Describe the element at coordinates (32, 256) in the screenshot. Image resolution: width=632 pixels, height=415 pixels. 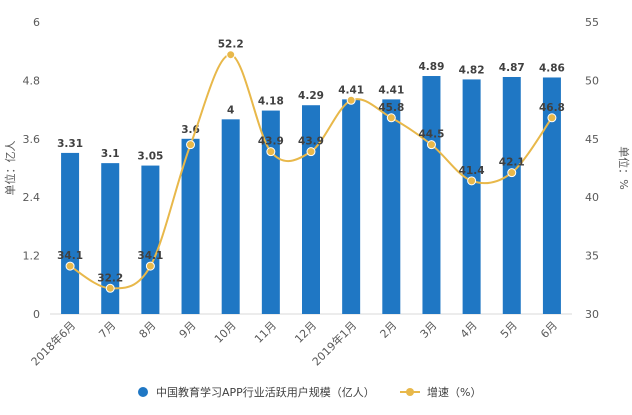
I see `y-left-tick-label: 1.2` at that location.